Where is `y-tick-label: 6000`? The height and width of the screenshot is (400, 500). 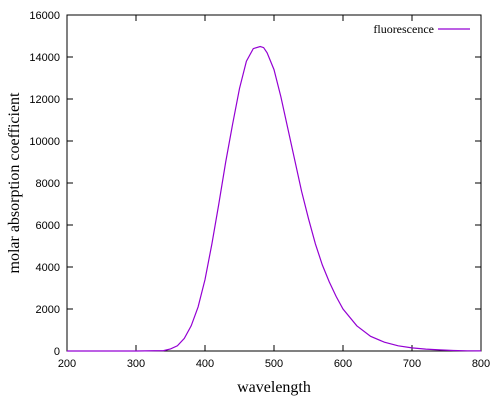
y-tick-label: 6000 is located at coordinates (48, 226).